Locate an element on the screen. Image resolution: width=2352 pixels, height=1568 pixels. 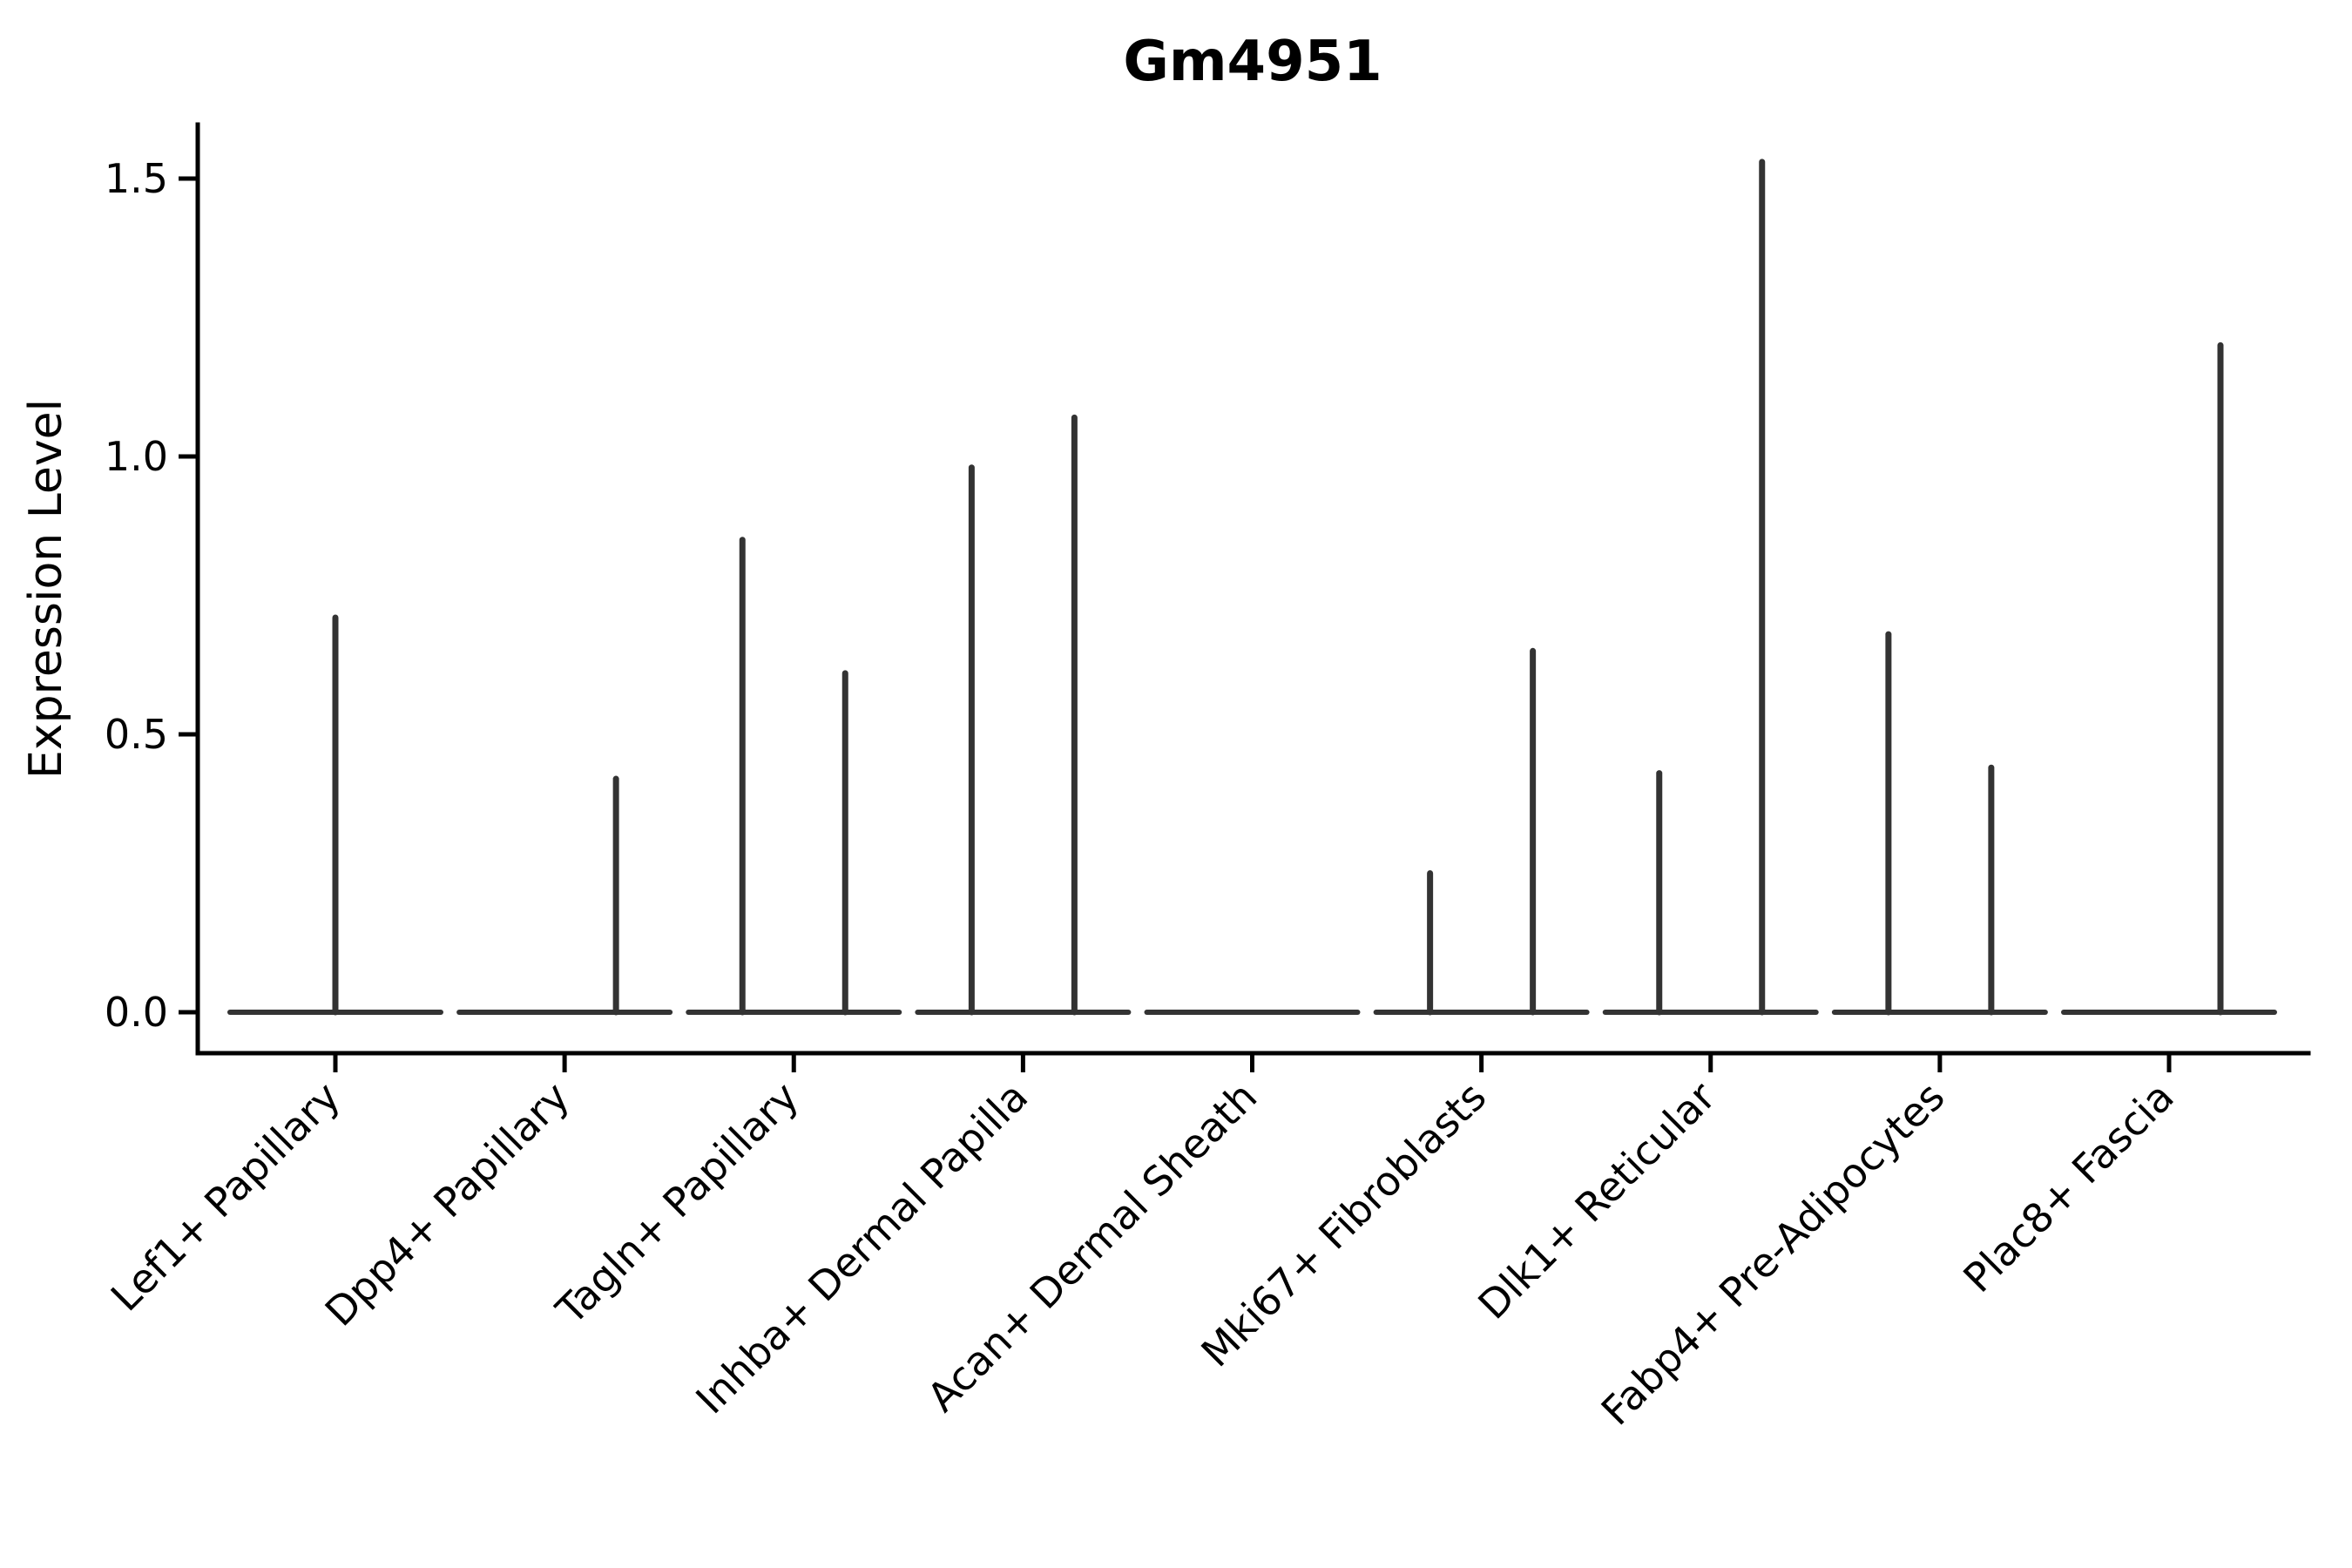
y-tick-label: 0.0 is located at coordinates (136, 1013).